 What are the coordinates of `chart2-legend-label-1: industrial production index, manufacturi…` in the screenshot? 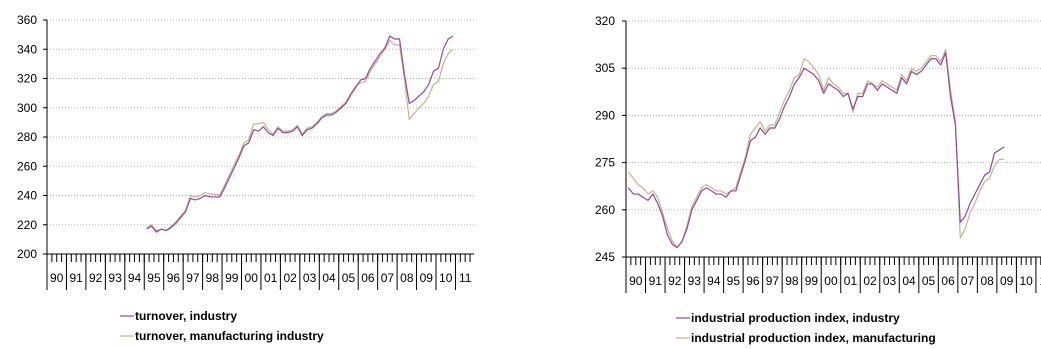 It's located at (813, 338).